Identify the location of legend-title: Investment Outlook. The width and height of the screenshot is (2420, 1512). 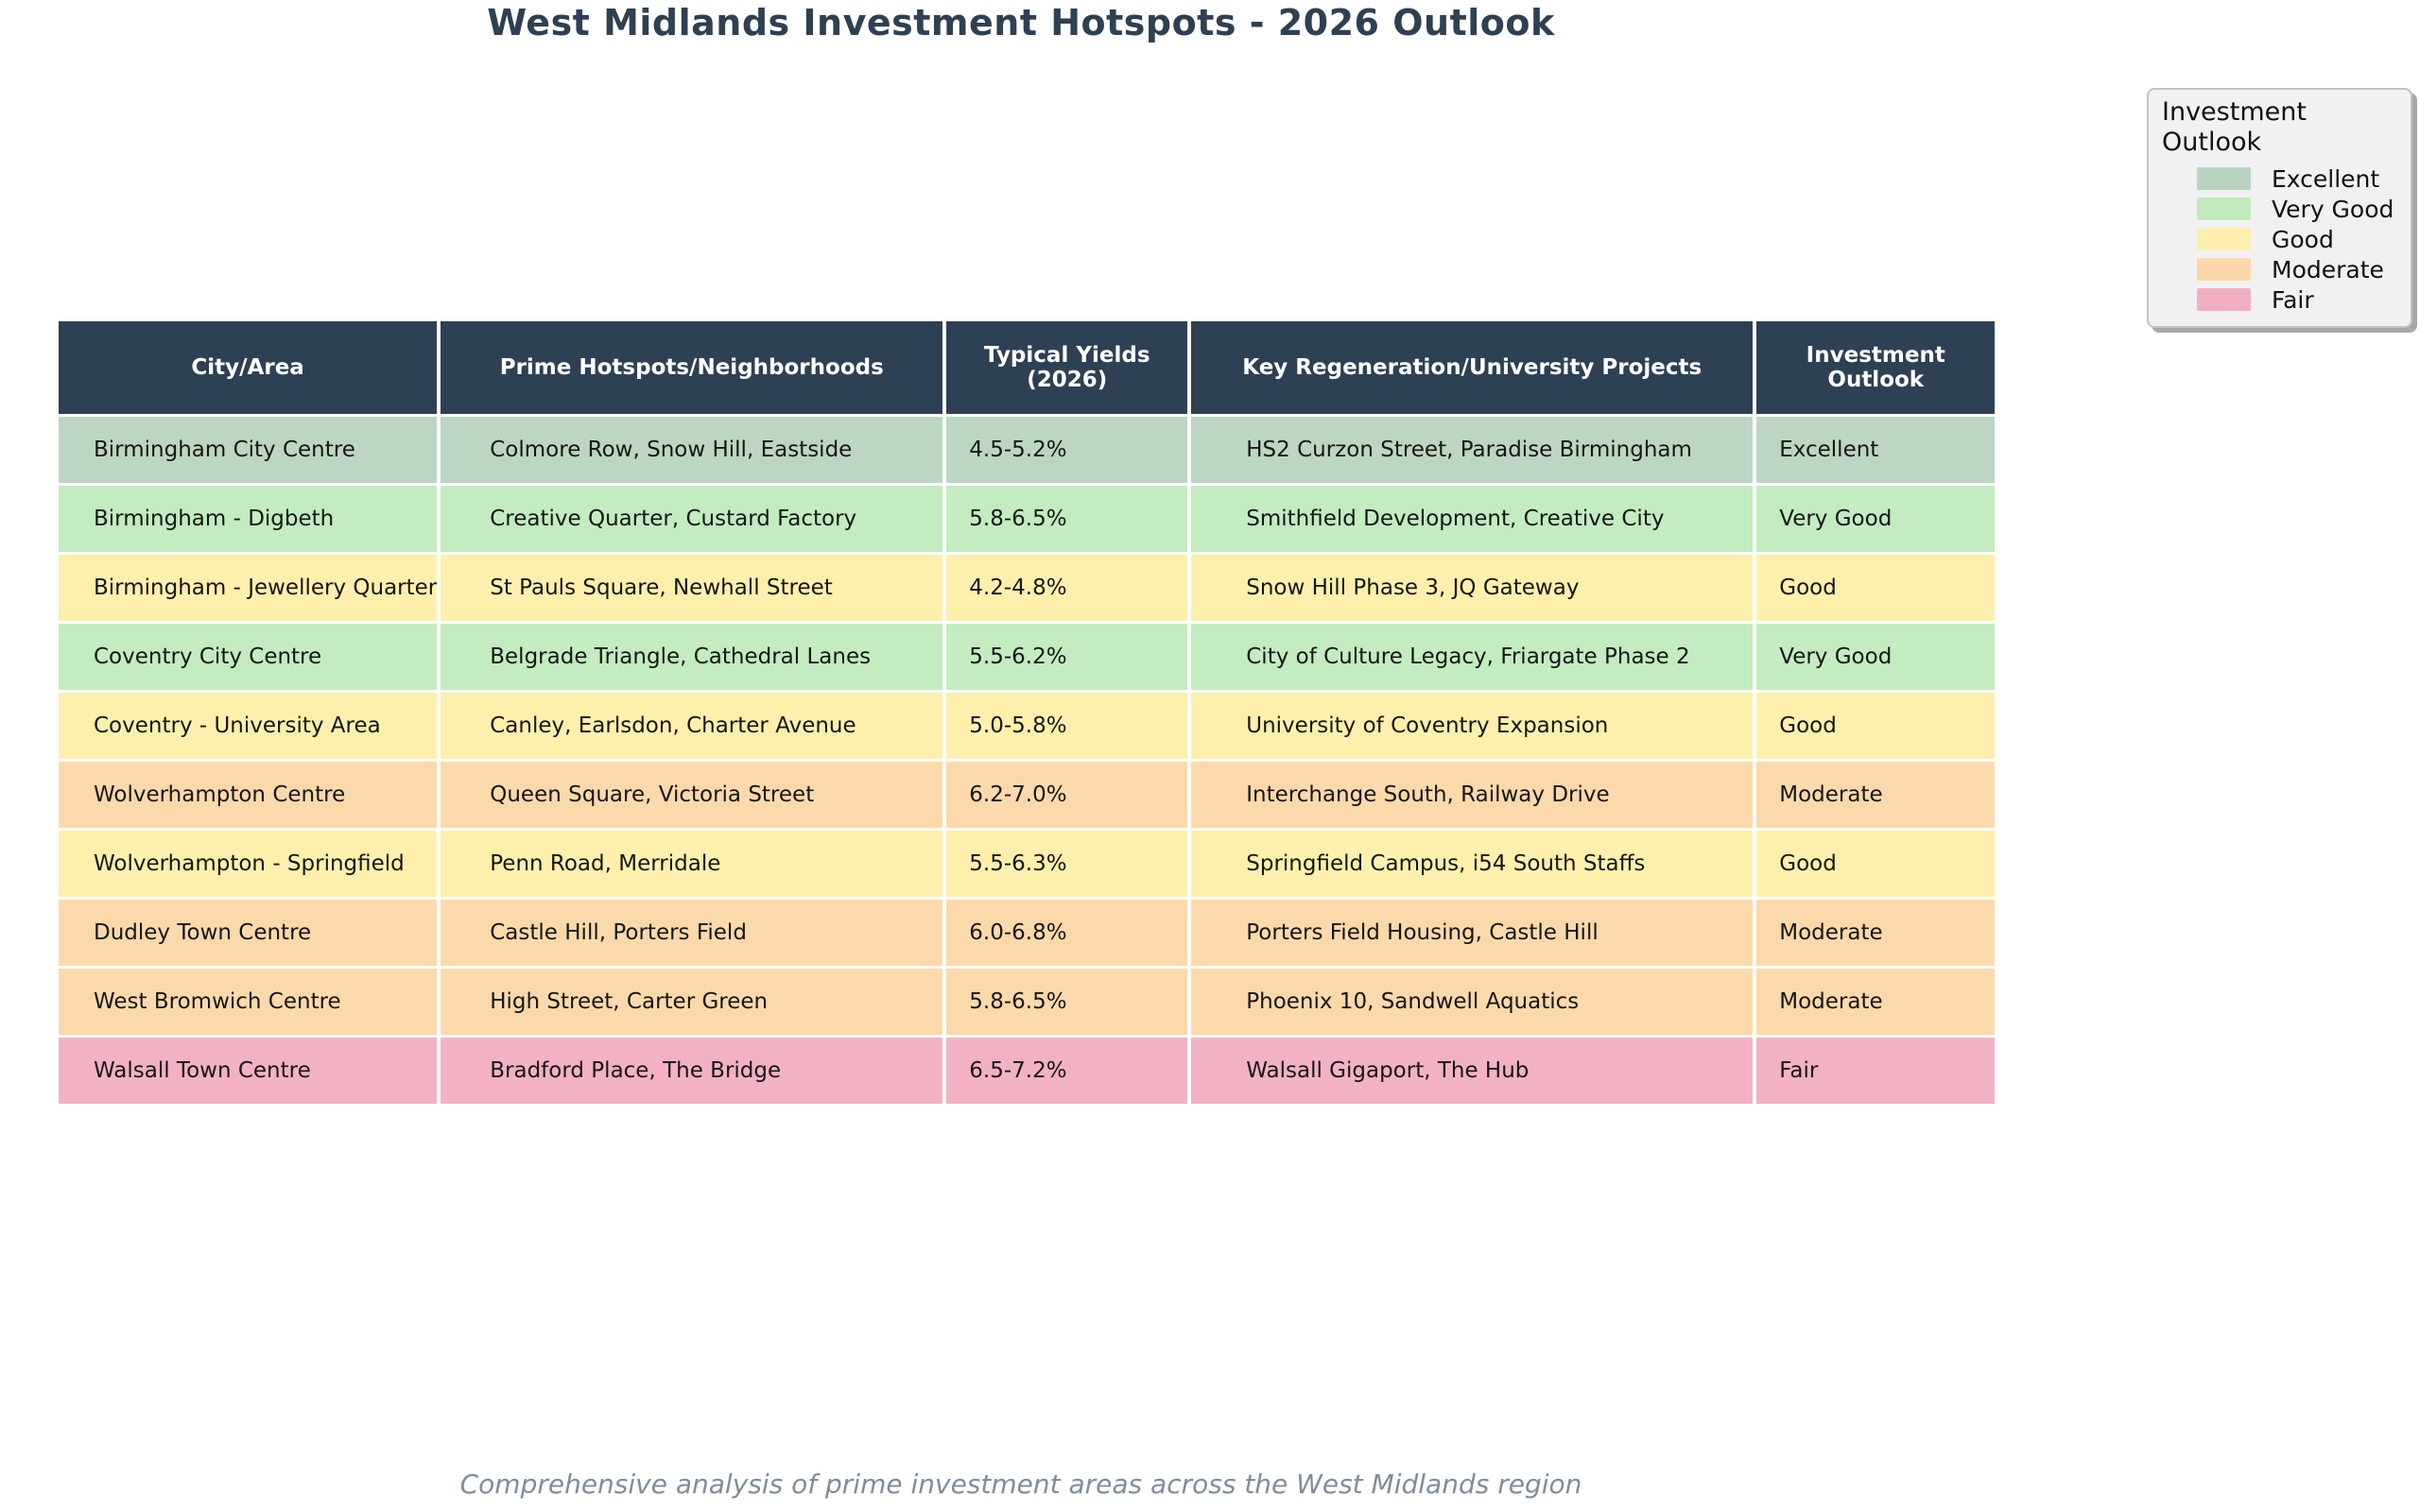
(2234, 127).